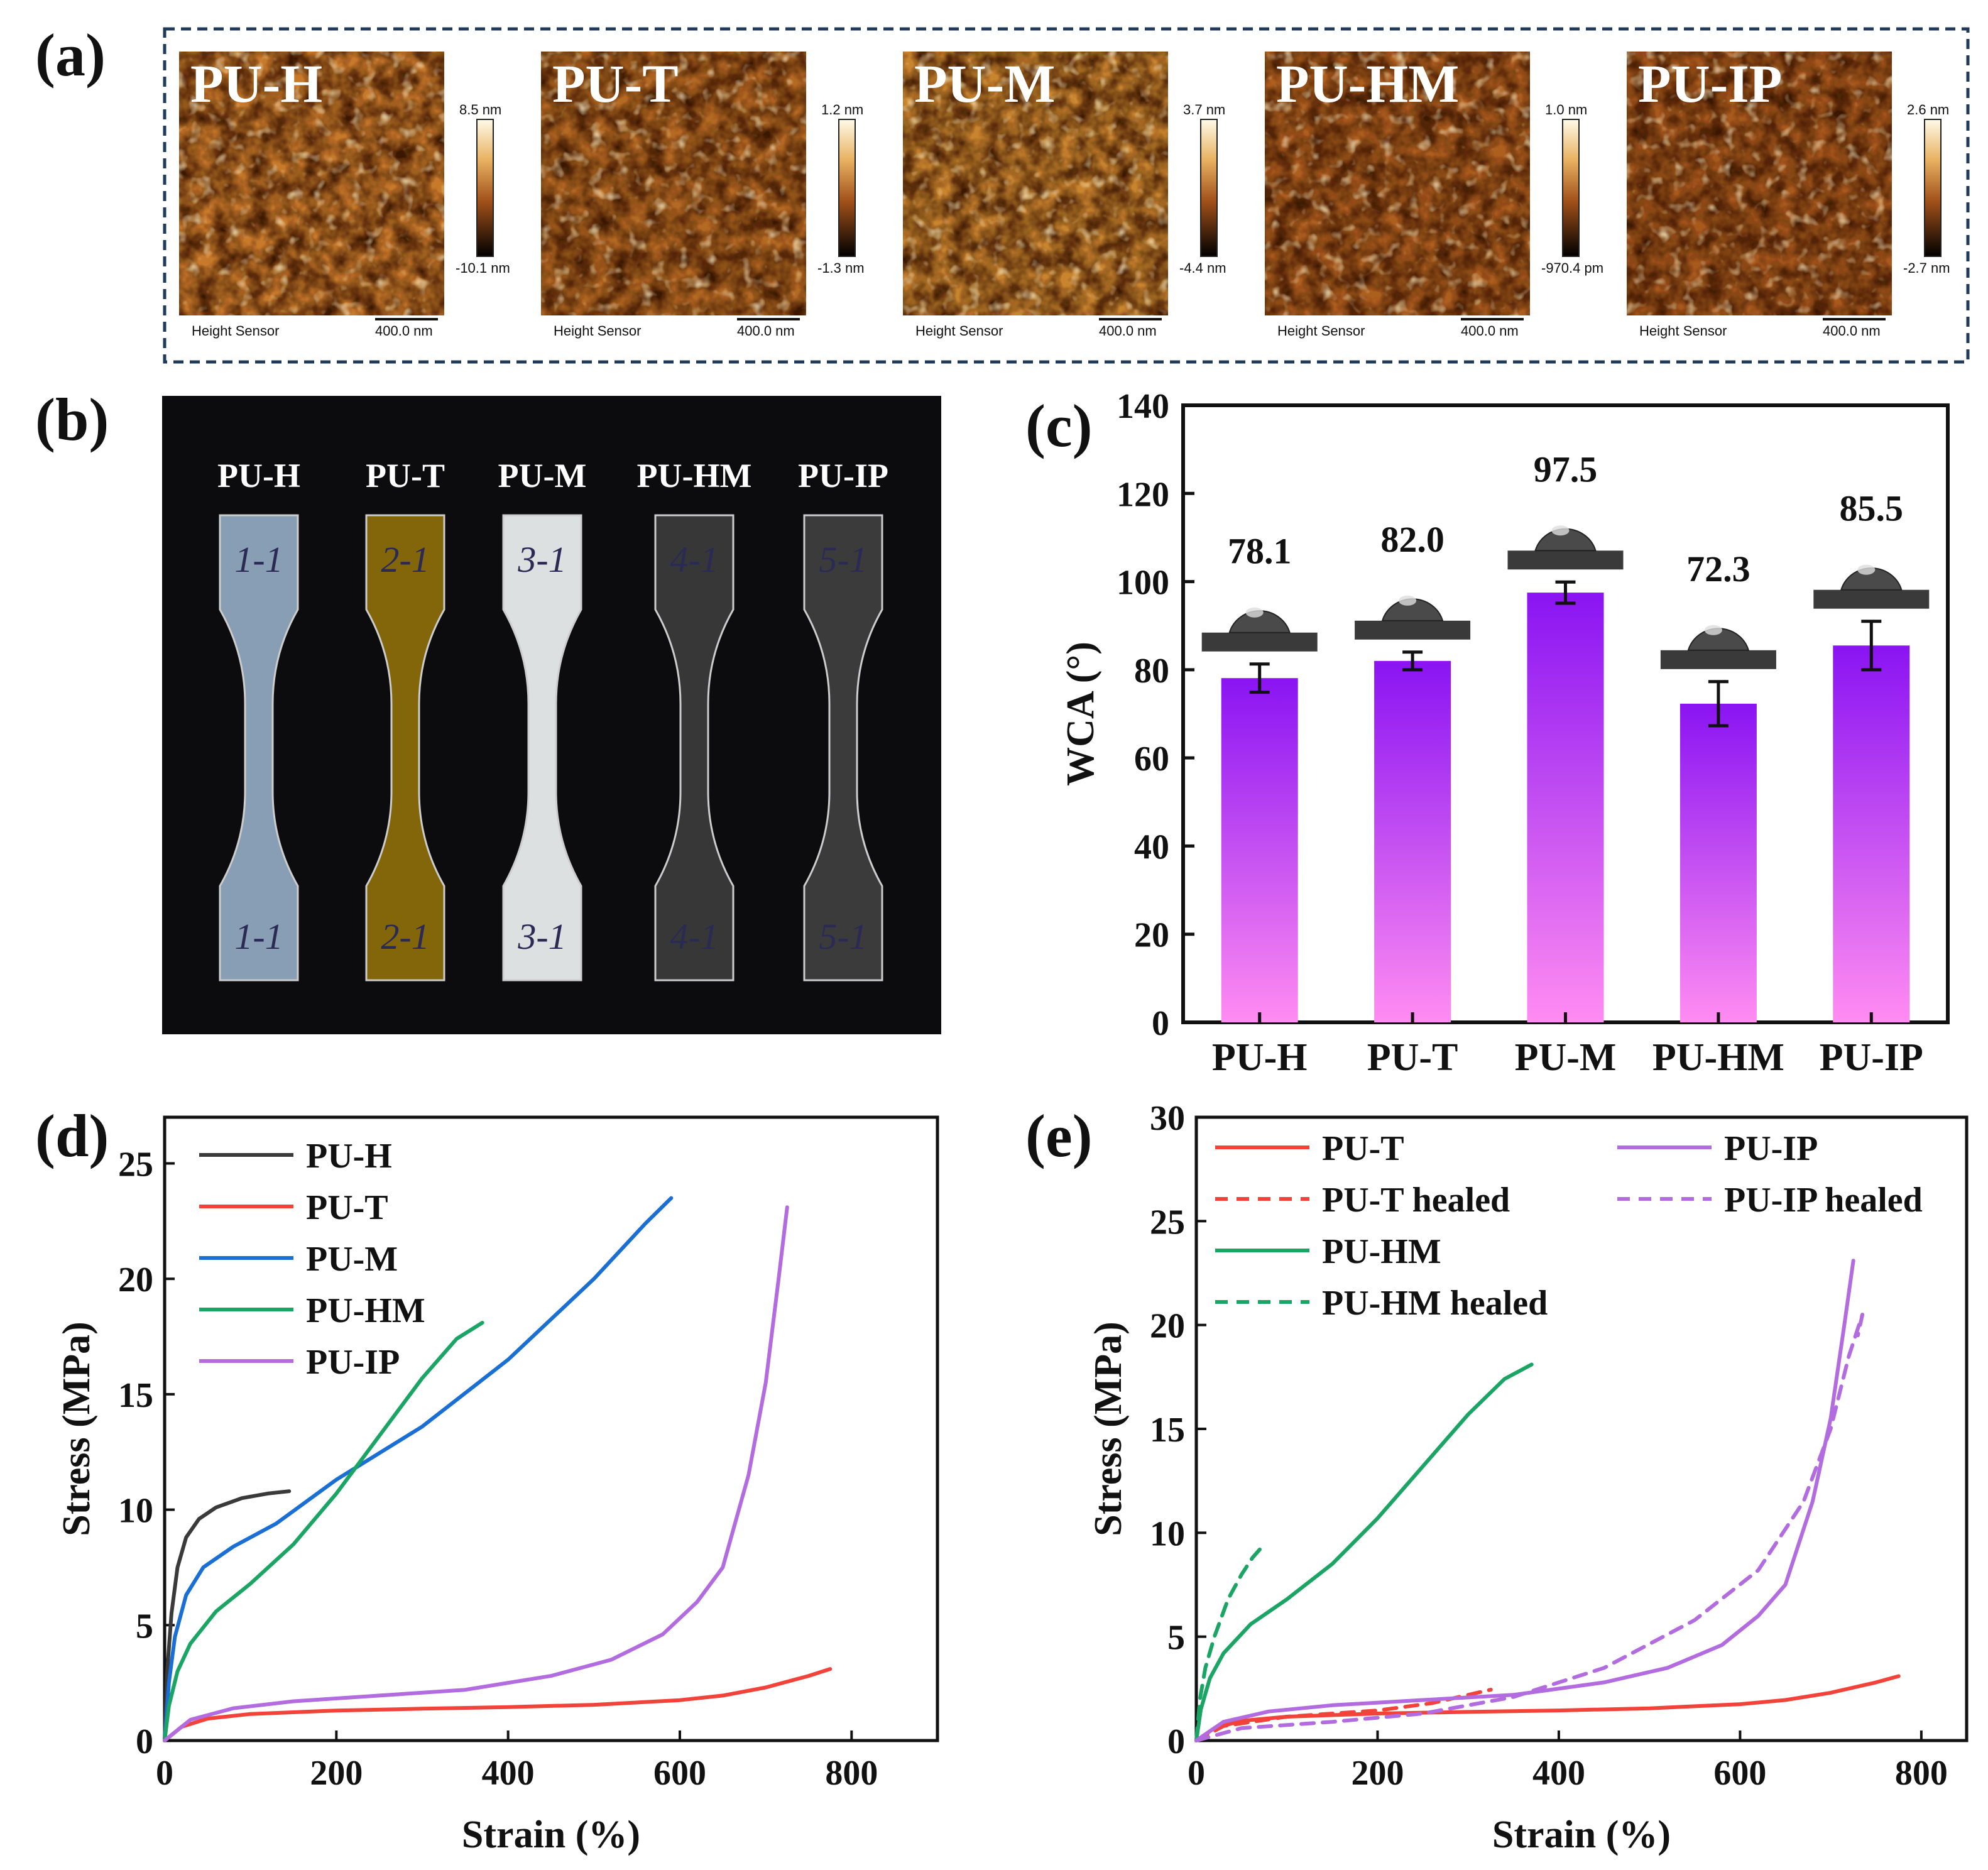 The image size is (1988, 1870). What do you see at coordinates (1582, 1835) in the screenshot?
I see `x-axis-label: Strain (%)` at bounding box center [1582, 1835].